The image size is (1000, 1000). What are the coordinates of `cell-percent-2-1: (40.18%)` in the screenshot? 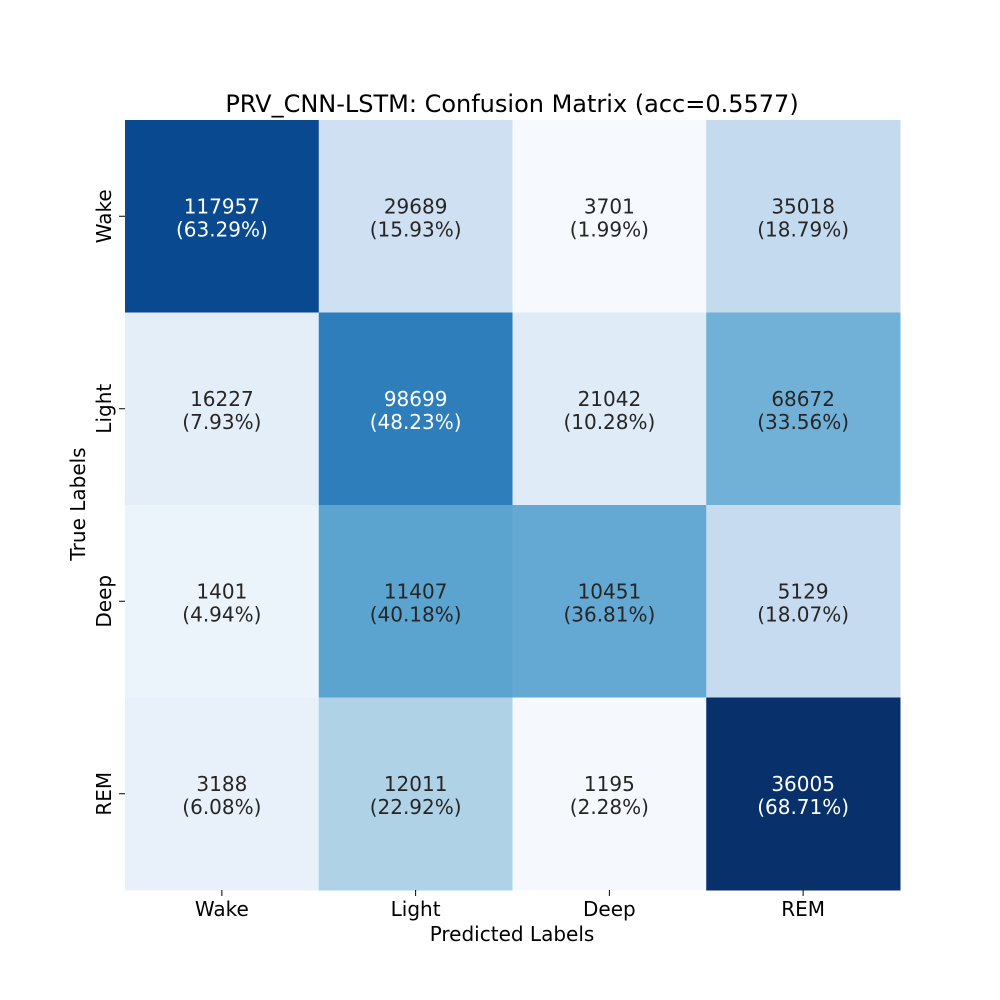 It's located at (416, 614).